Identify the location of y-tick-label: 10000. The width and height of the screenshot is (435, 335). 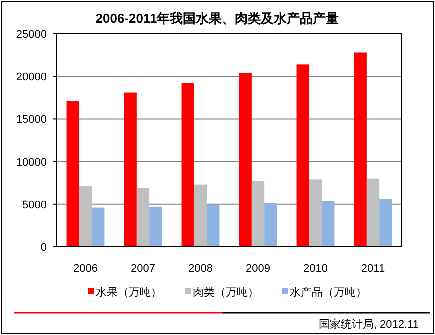
(31, 162).